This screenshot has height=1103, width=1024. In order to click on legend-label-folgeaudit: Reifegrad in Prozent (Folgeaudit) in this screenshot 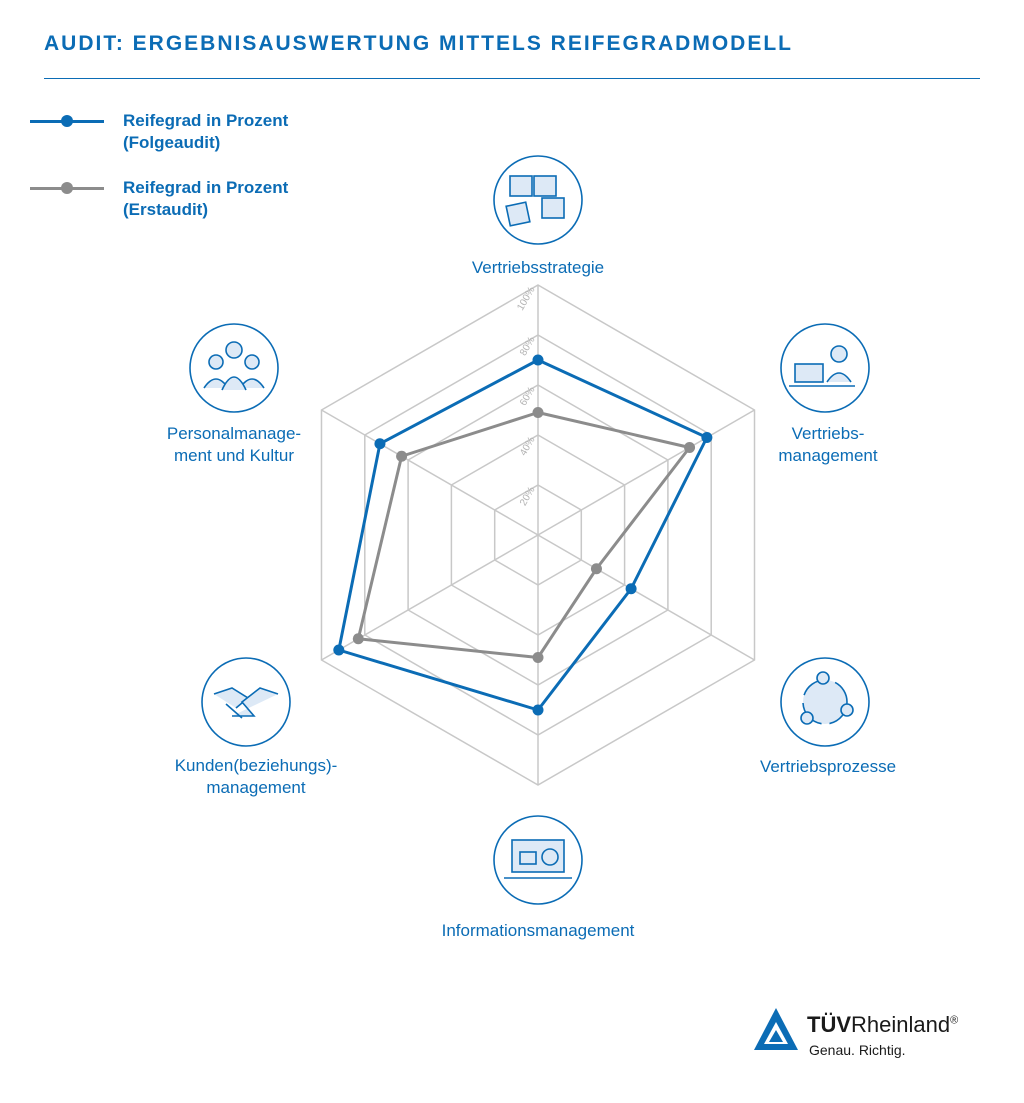, I will do `click(243, 132)`.